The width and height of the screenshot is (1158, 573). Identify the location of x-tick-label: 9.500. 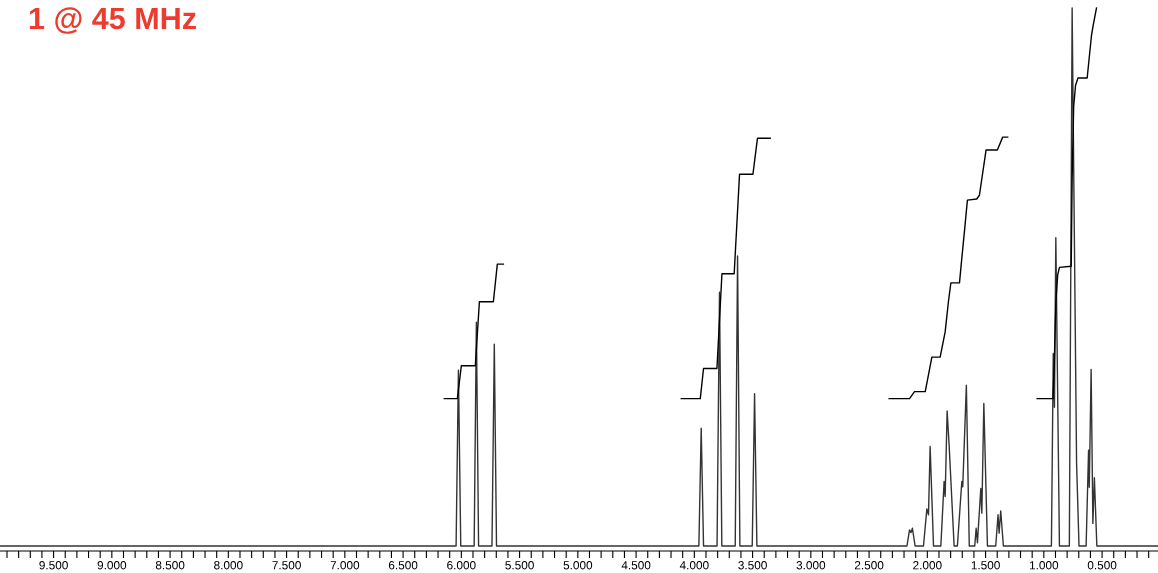
(53, 565).